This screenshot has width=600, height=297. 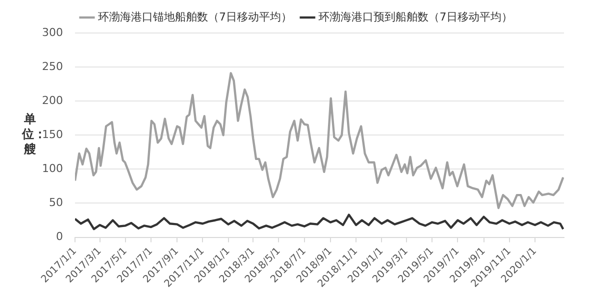 What do you see at coordinates (415, 17) in the screenshot?
I see `legend-label: 环渤海港口预到船舶数（7日移动平均）` at bounding box center [415, 17].